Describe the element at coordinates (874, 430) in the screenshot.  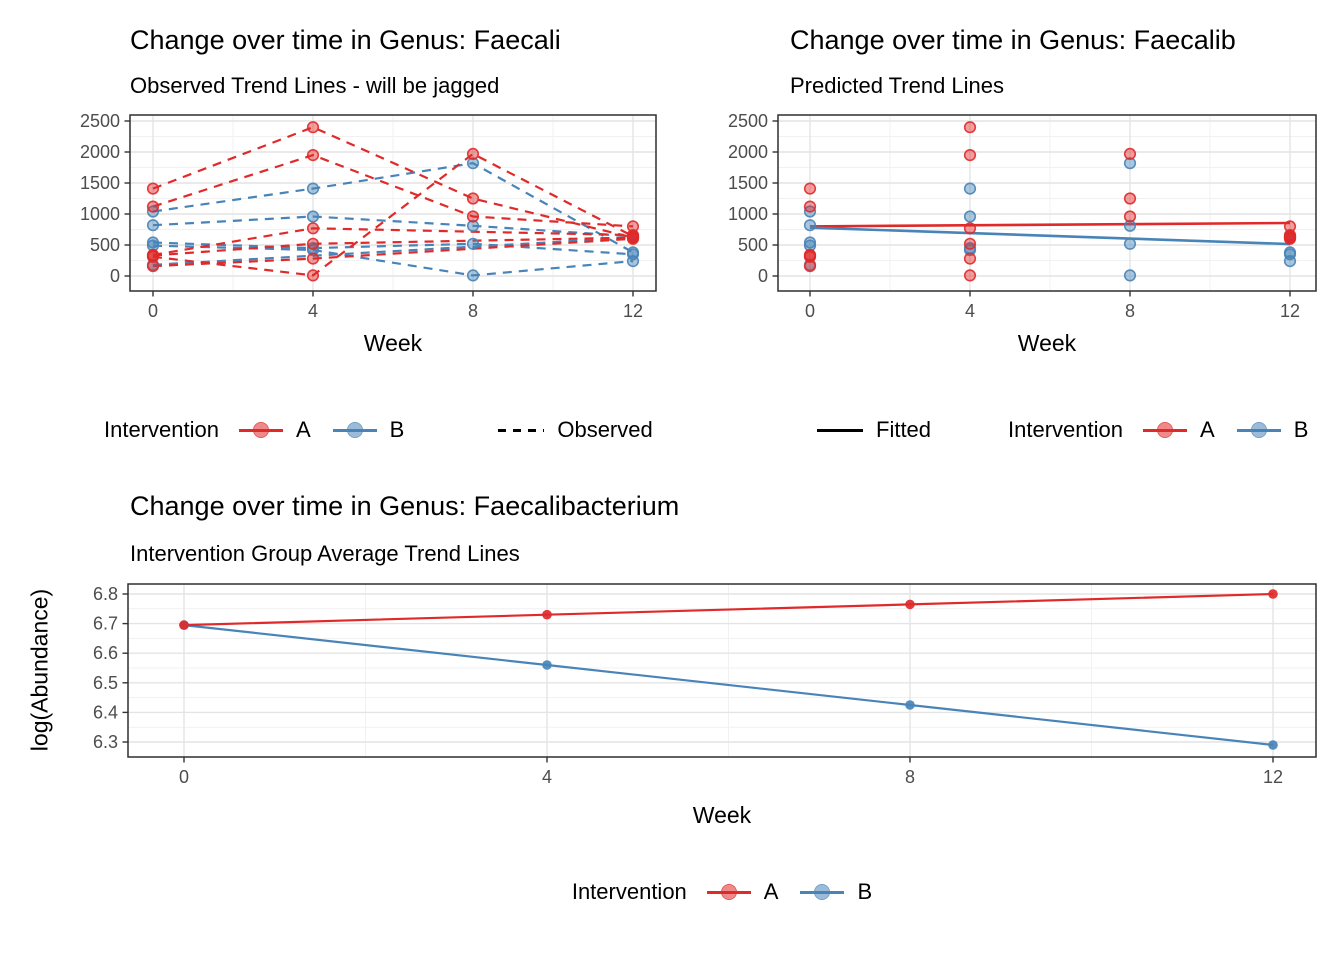
I see `legend-entry-fitted: Fitted` at that location.